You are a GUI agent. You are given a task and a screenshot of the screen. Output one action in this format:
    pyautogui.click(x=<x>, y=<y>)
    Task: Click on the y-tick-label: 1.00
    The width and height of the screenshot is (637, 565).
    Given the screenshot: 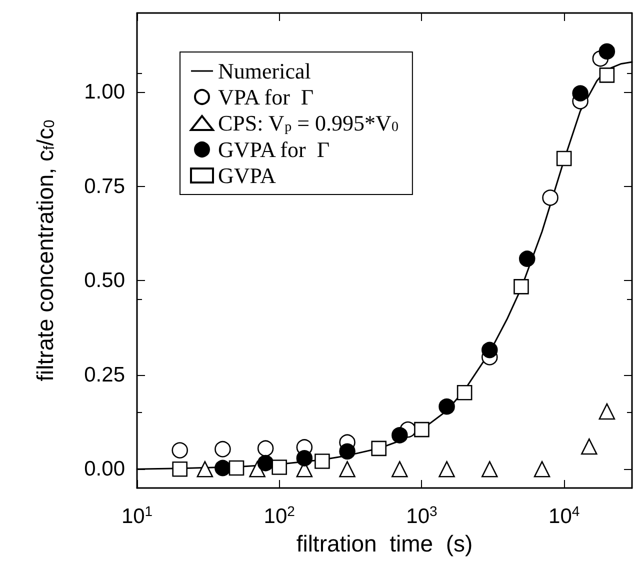 What is the action you would take?
    pyautogui.click(x=104, y=92)
    